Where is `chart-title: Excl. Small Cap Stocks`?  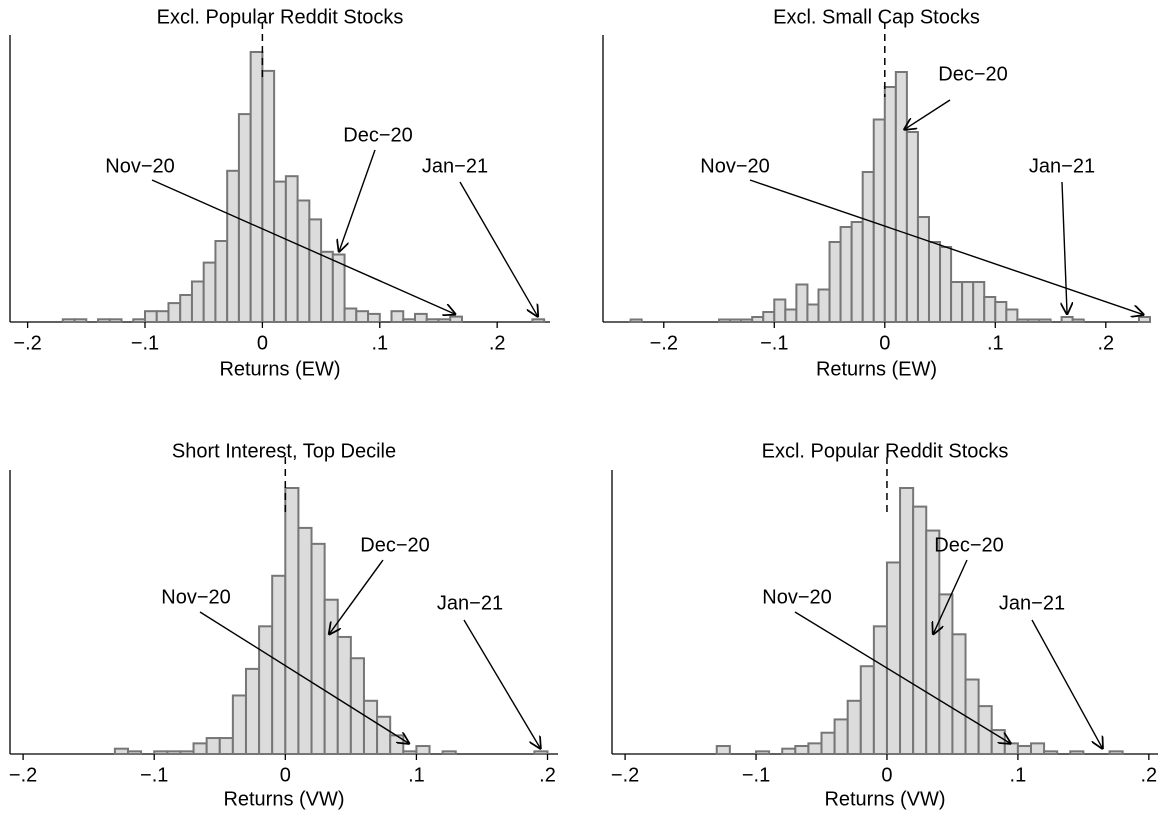 chart-title: Excl. Small Cap Stocks is located at coordinates (876, 17).